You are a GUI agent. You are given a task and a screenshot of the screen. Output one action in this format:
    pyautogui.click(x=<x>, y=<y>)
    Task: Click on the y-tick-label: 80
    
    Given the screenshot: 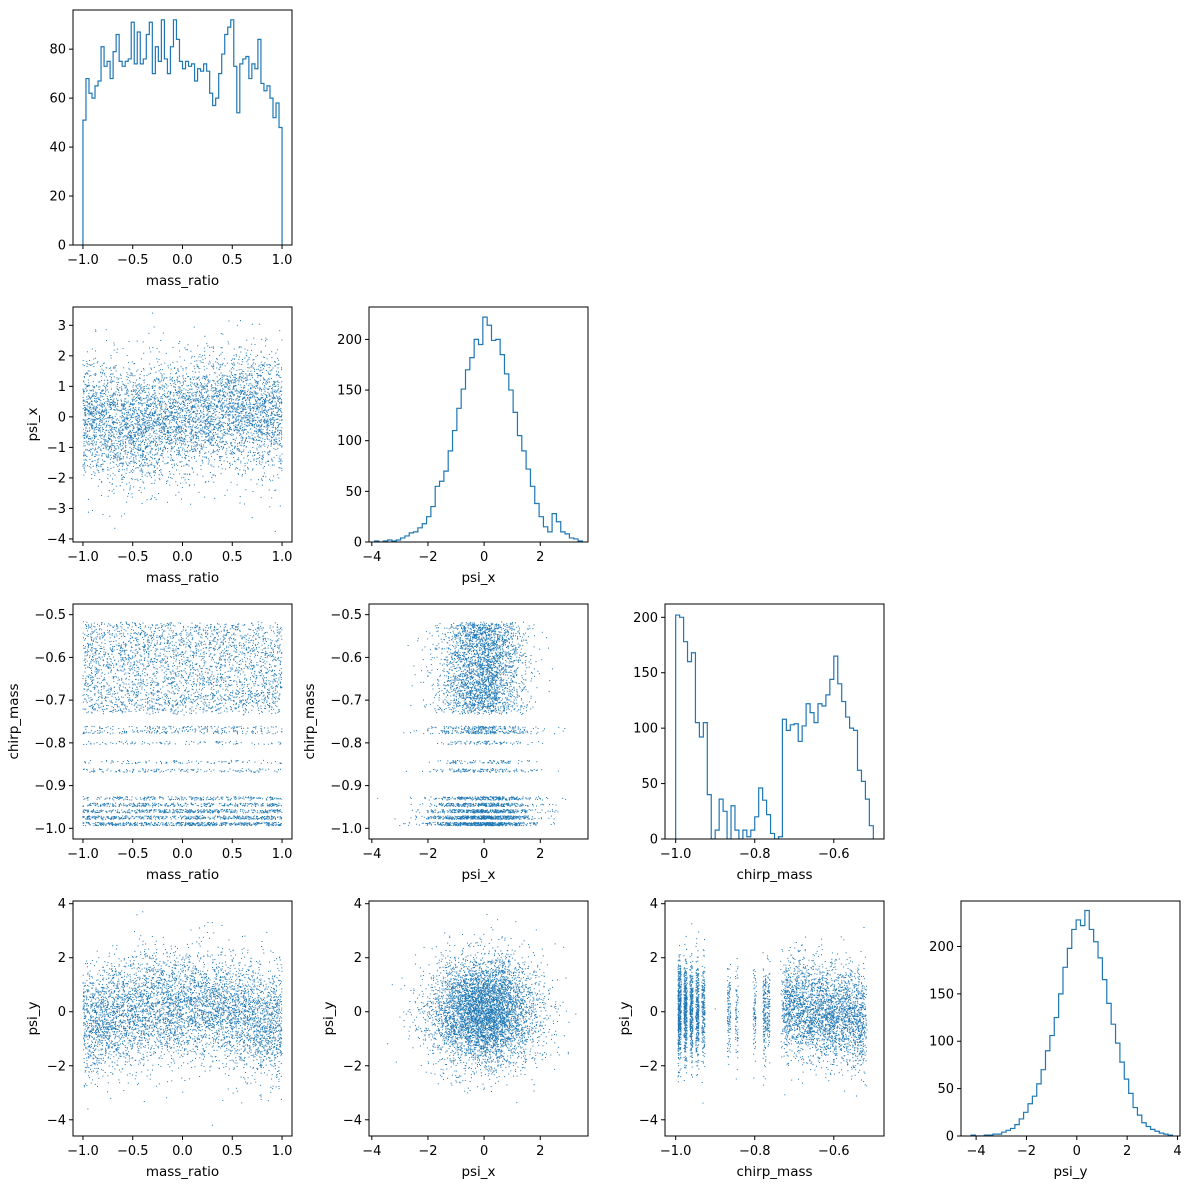 What is the action you would take?
    pyautogui.click(x=57, y=50)
    